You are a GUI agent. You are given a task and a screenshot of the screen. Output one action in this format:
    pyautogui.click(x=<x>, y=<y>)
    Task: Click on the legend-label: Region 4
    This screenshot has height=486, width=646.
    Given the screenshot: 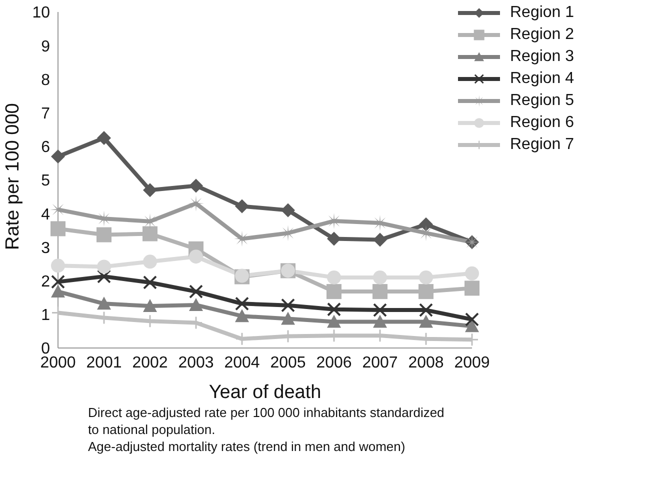 What is the action you would take?
    pyautogui.click(x=542, y=79)
    